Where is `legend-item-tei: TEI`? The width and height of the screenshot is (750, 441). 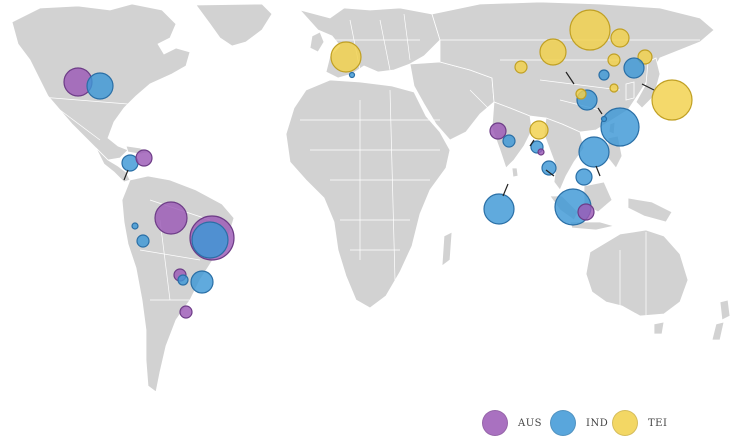
legend-item-tei: TEI is located at coordinates (639, 423).